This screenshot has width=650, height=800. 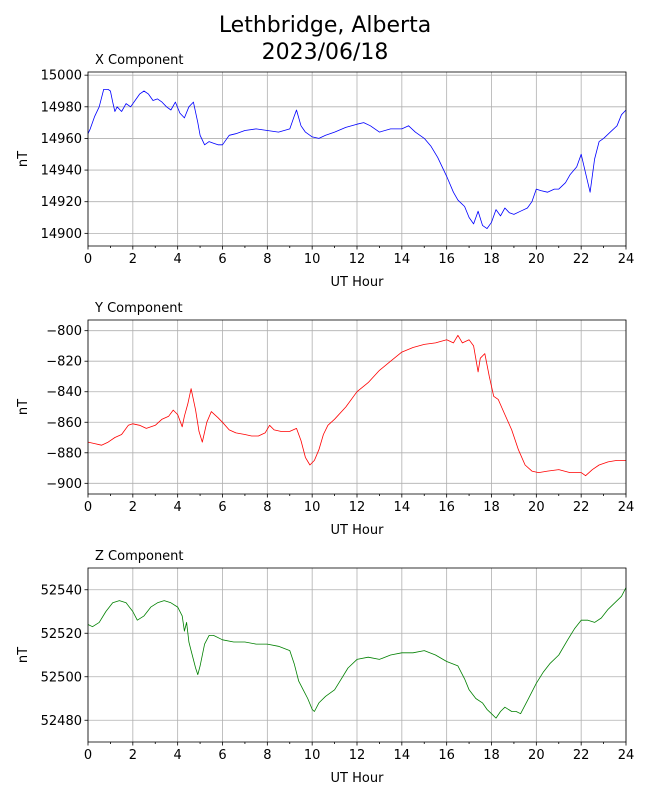 What do you see at coordinates (139, 60) in the screenshot?
I see `panel-title: X Component` at bounding box center [139, 60].